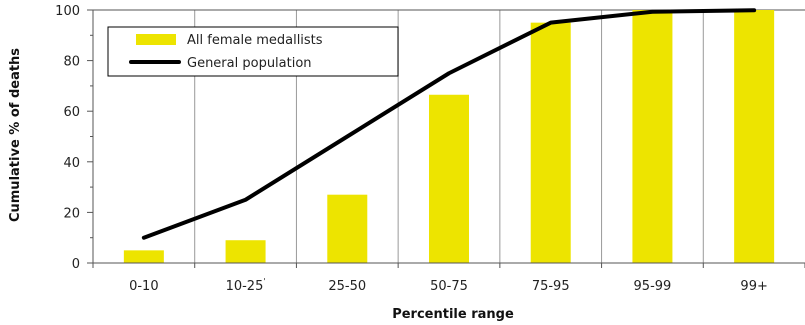 The width and height of the screenshot is (805, 325). Describe the element at coordinates (653, 286) in the screenshot. I see `x-tick-label: 95-99` at that location.